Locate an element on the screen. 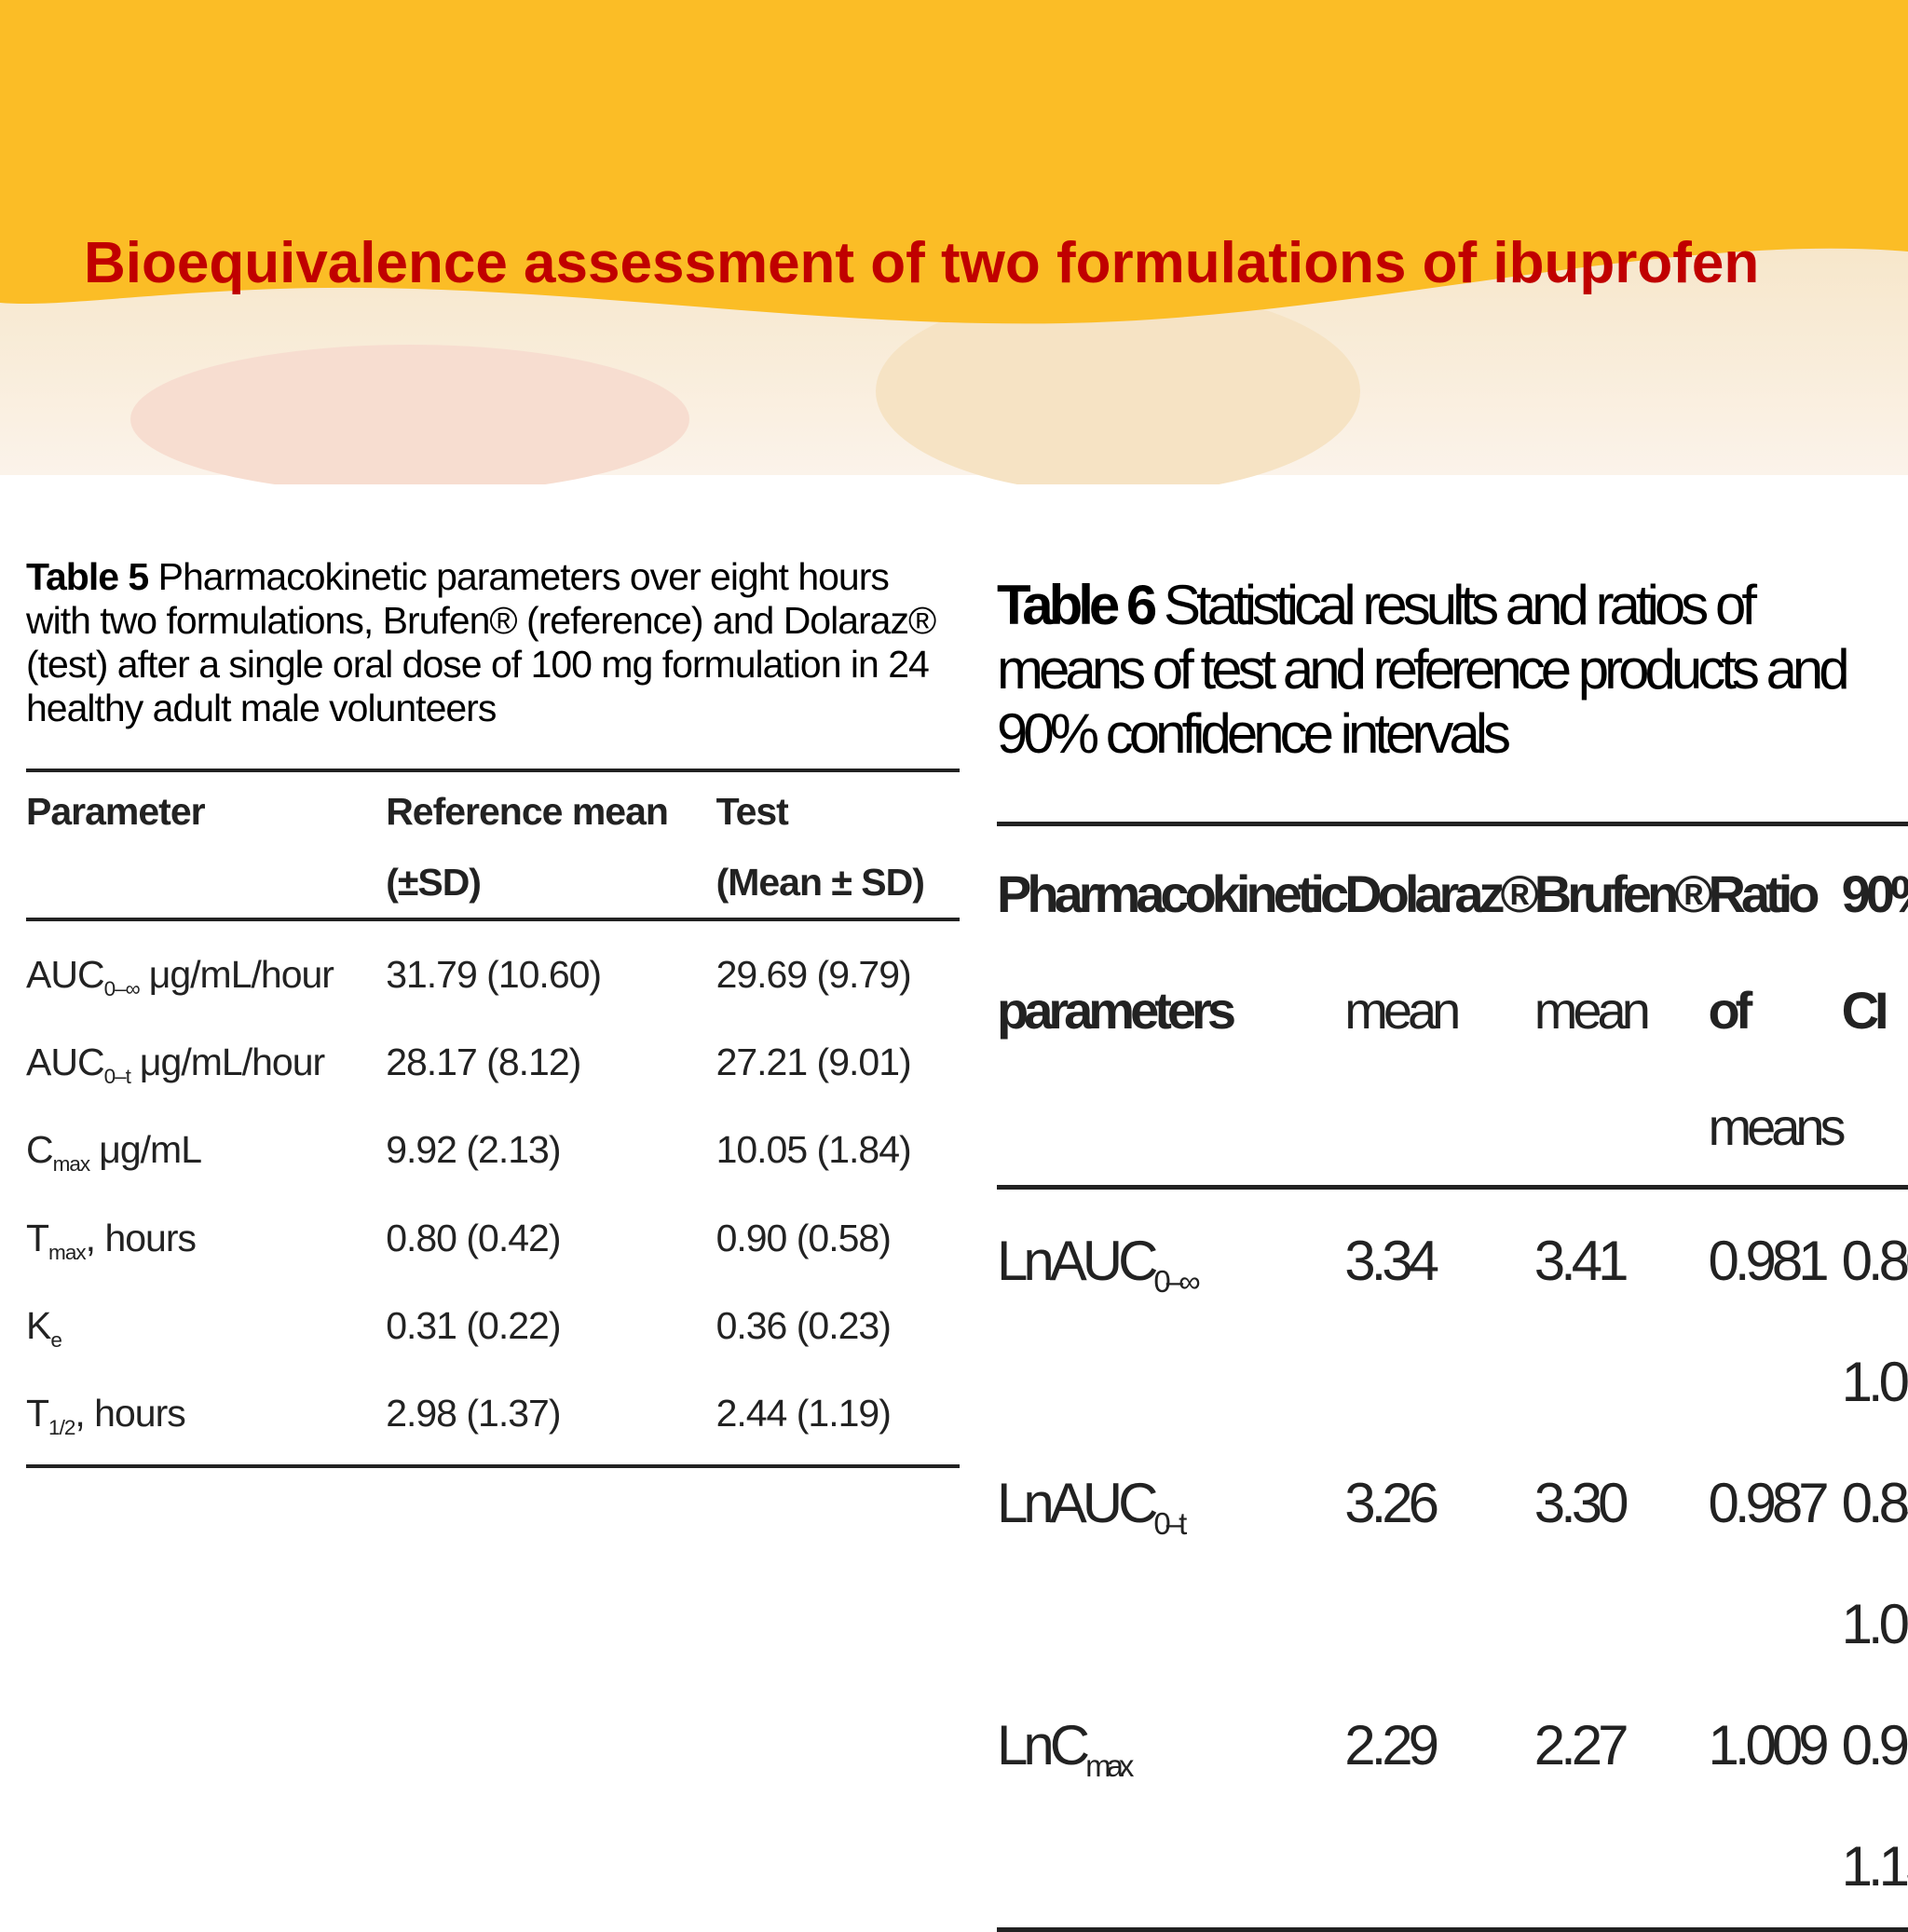 The image size is (1908, 1932). value-cell: 2.27 is located at coordinates (1621, 1807).